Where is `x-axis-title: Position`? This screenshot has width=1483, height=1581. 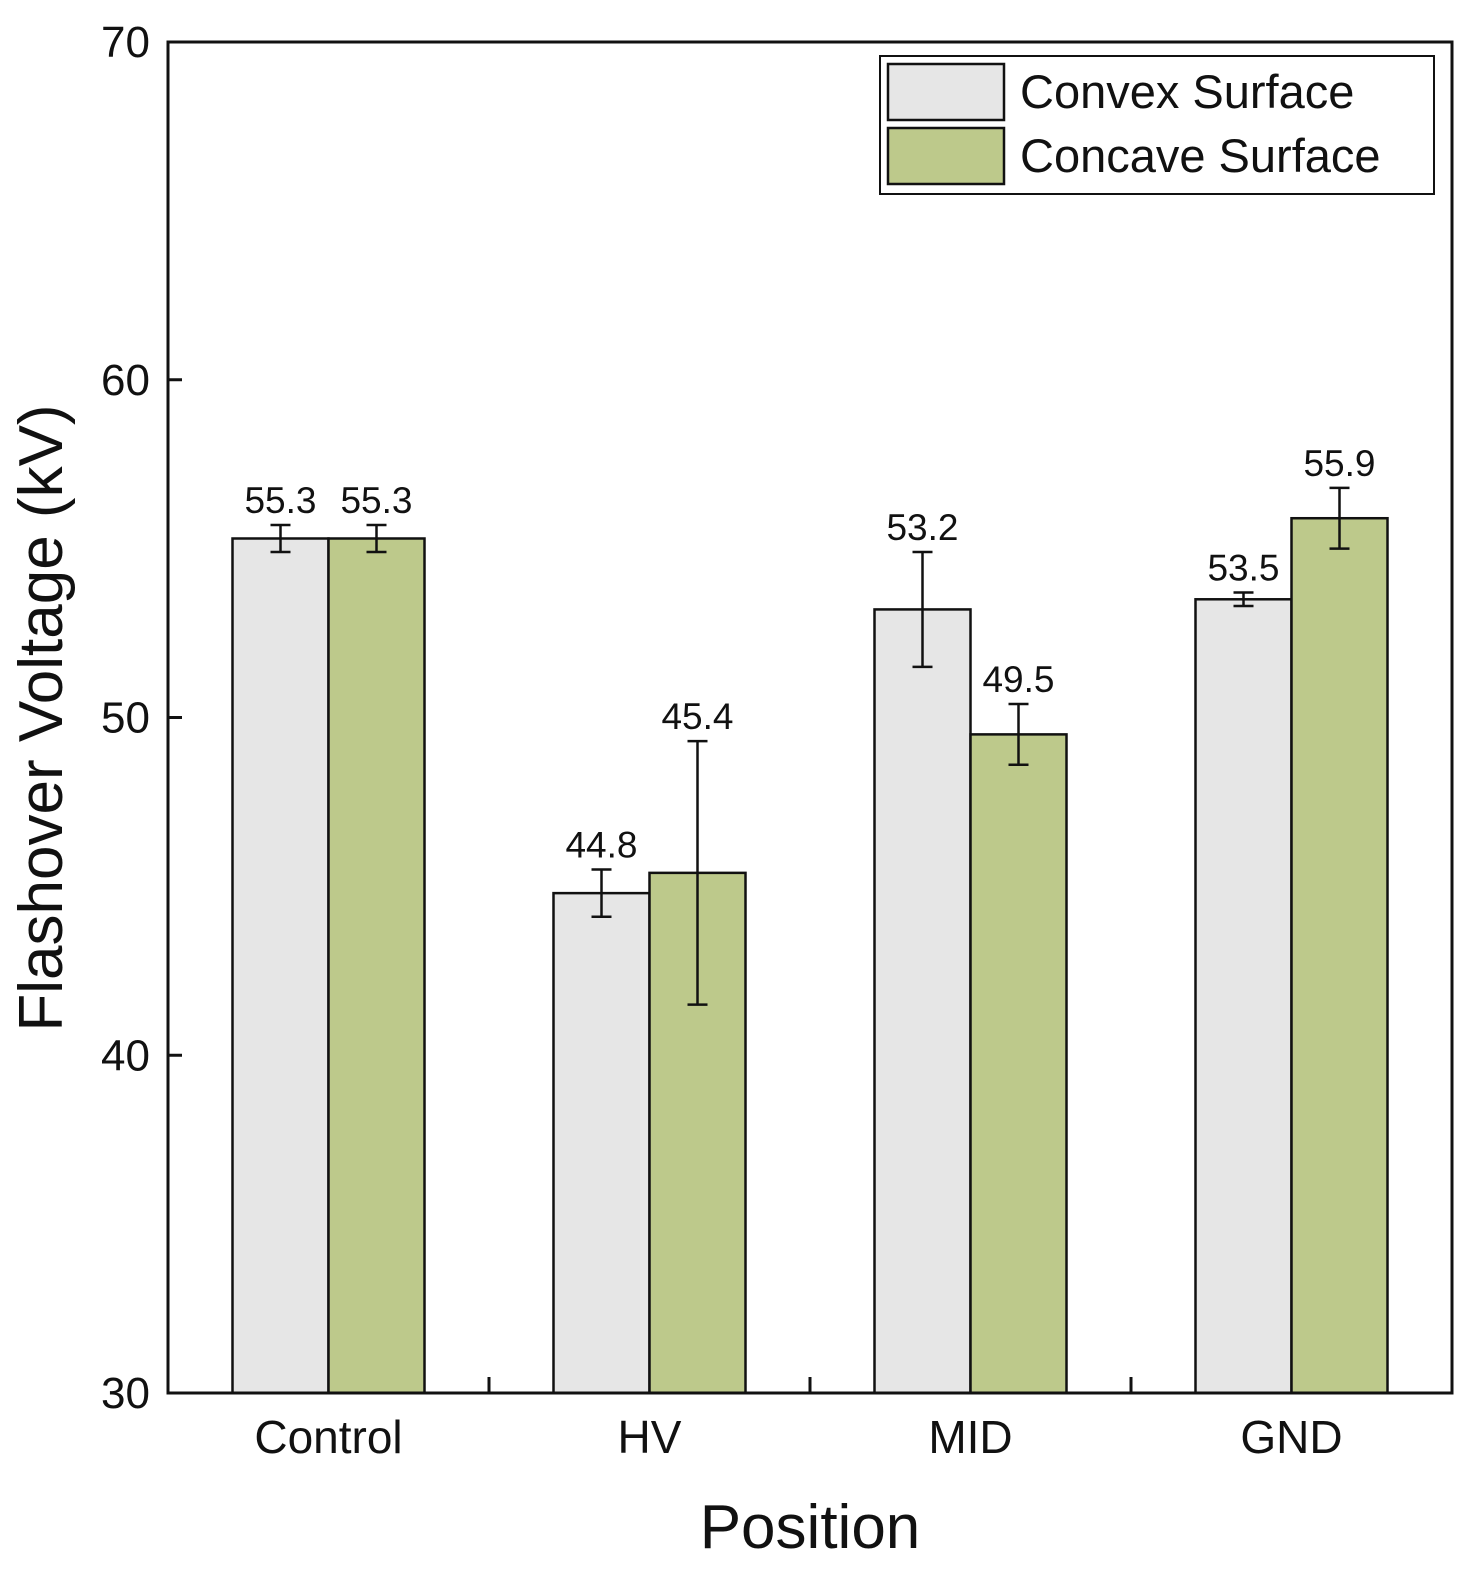
x-axis-title: Position is located at coordinates (810, 1527).